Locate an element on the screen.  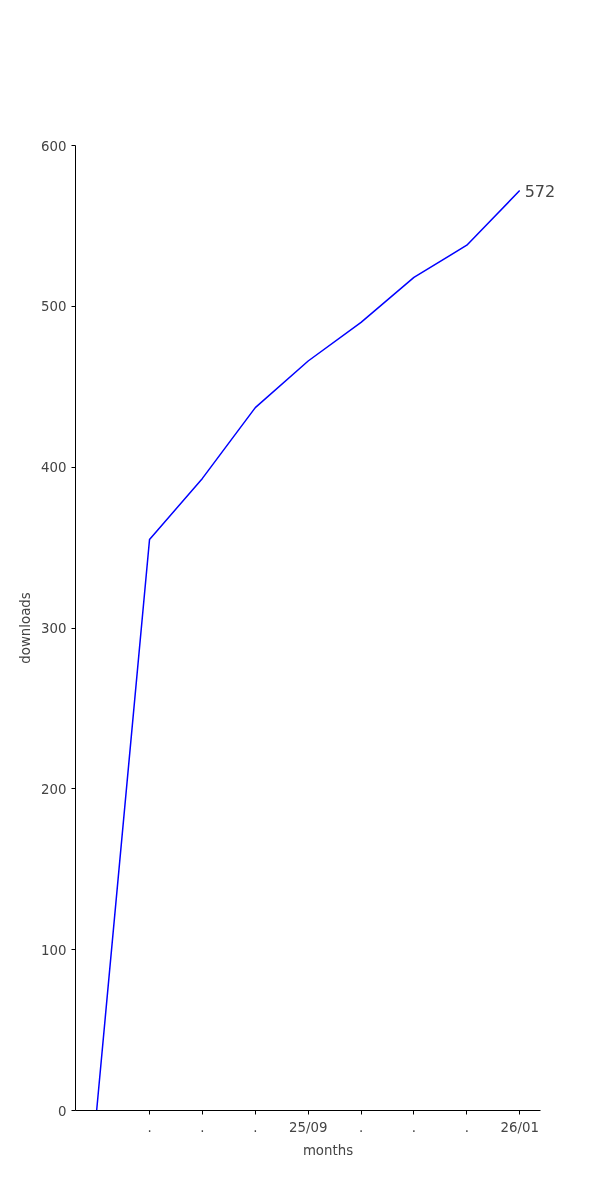
y-axis-title: downloads is located at coordinates (26, 628).